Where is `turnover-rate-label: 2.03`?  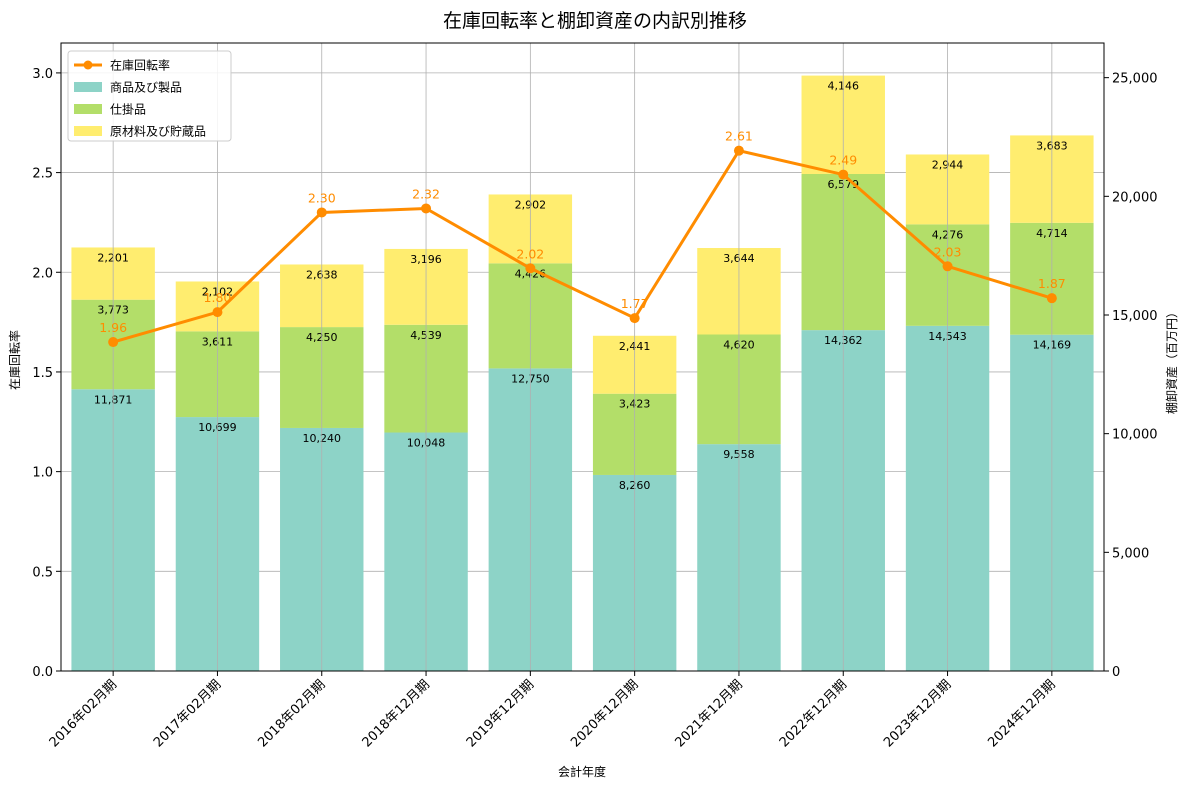
turnover-rate-label: 2.03 is located at coordinates (948, 251).